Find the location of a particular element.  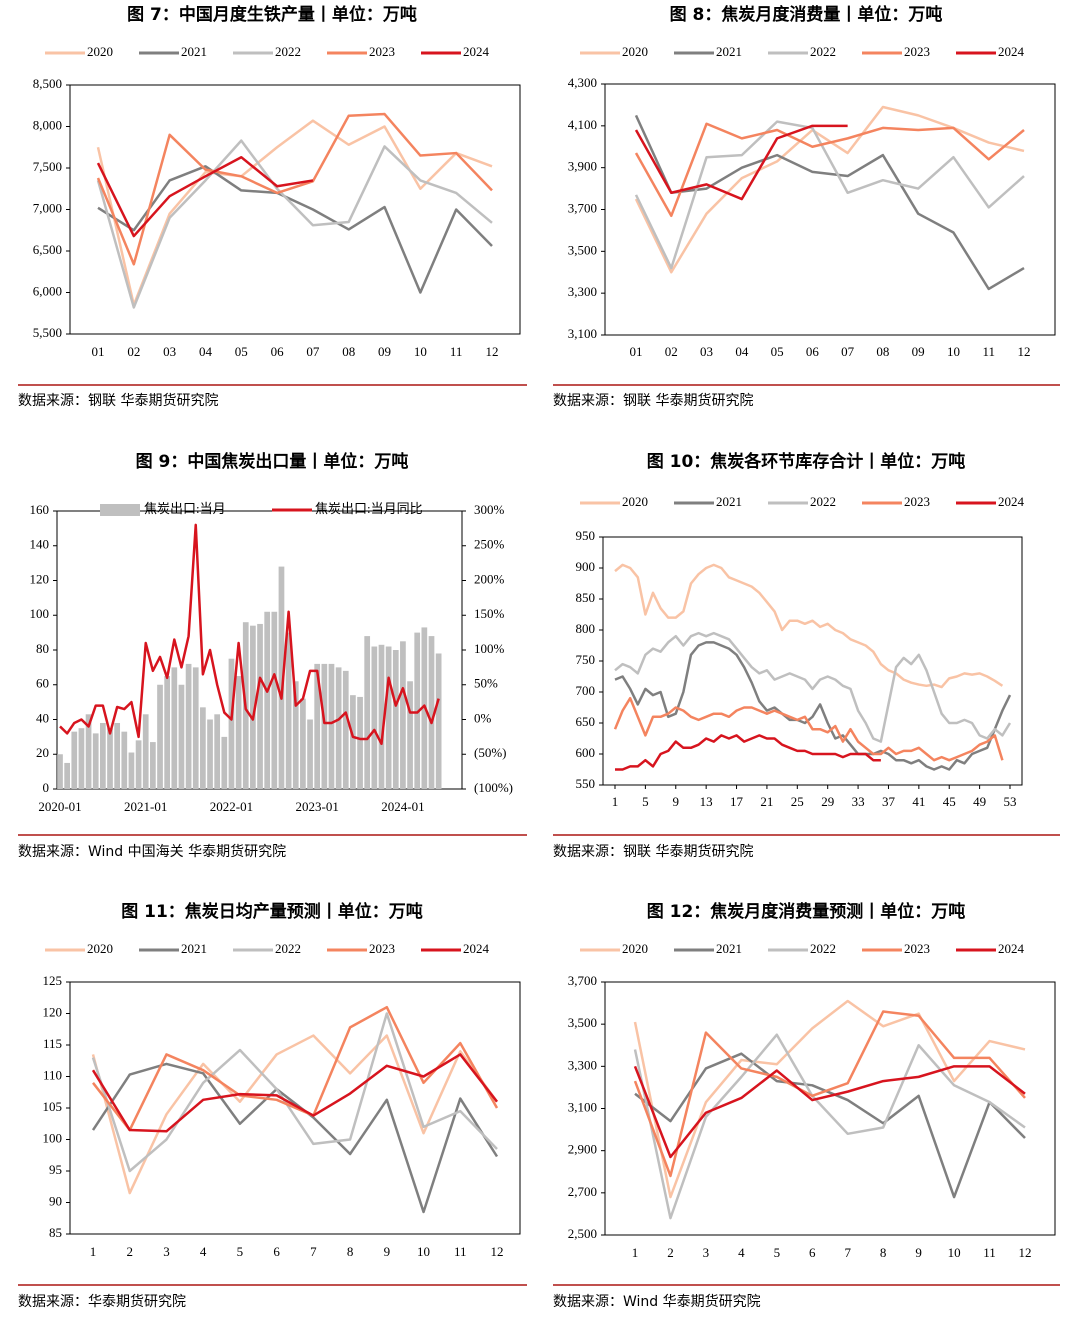

y-tick-label: 700 is located at coordinates (586, 690).